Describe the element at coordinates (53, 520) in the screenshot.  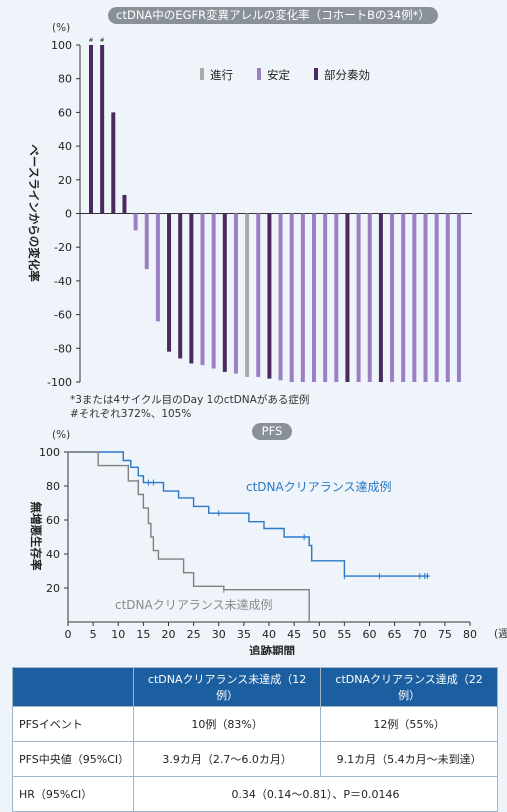
I see `pfs-y-tick-label: 60` at that location.